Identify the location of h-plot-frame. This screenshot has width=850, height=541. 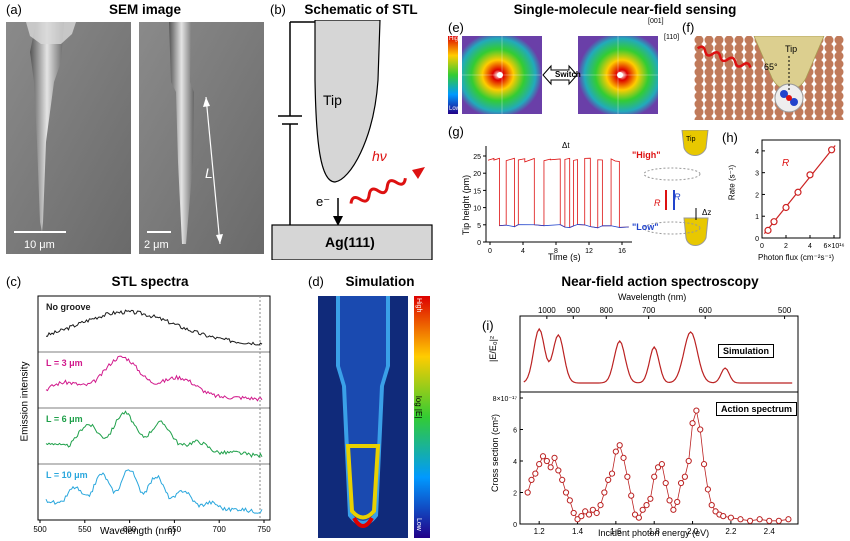
(801, 189).